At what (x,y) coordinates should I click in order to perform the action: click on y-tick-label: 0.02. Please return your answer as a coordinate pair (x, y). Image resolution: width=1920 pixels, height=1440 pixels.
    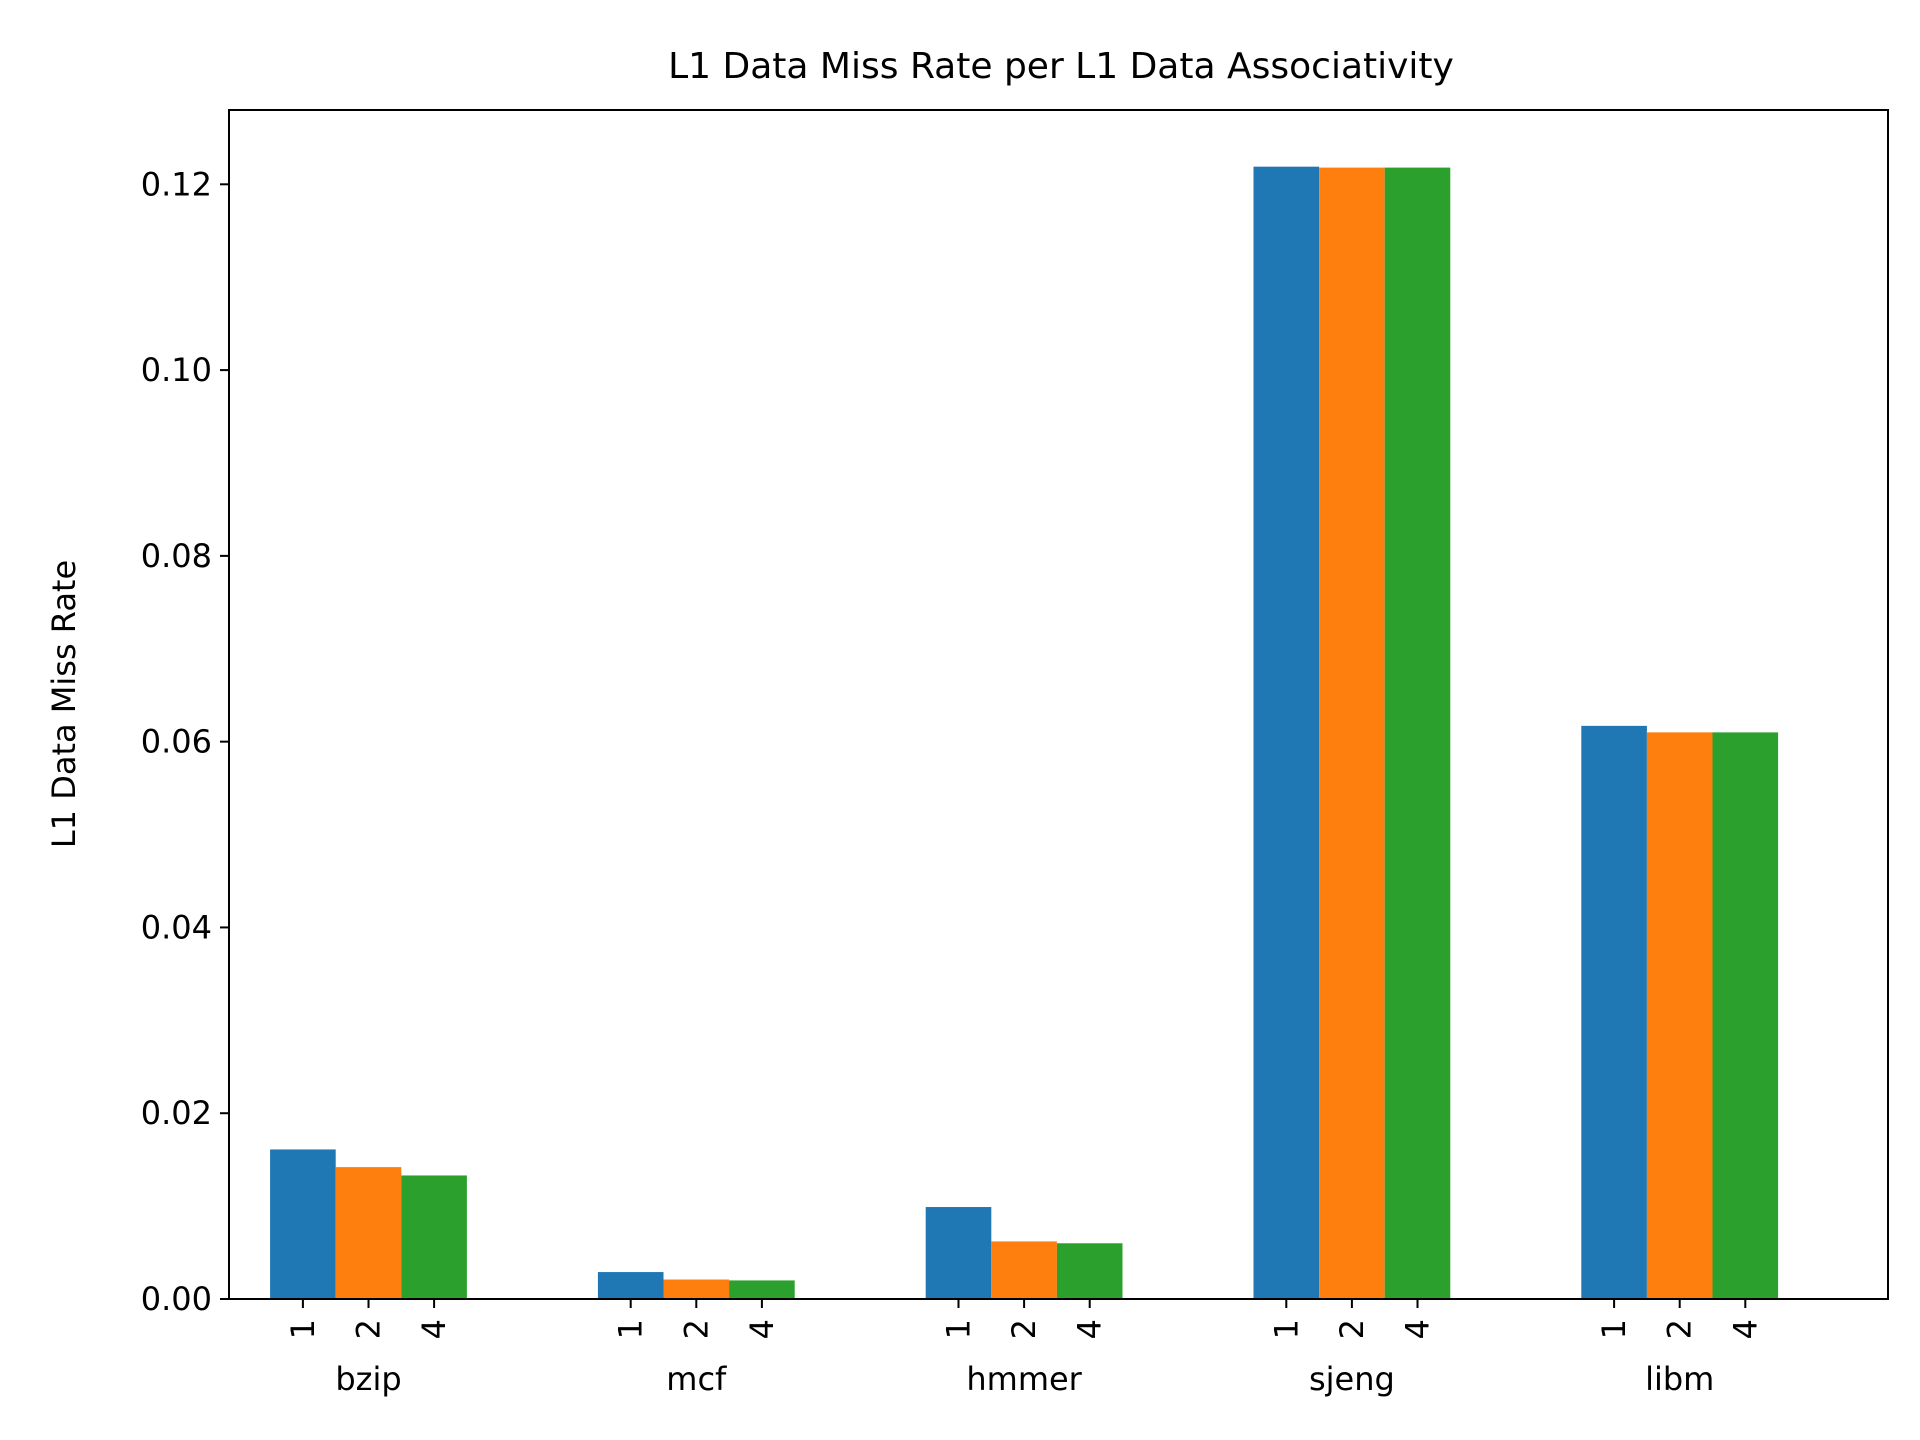
    Looking at the image, I should click on (176, 1113).